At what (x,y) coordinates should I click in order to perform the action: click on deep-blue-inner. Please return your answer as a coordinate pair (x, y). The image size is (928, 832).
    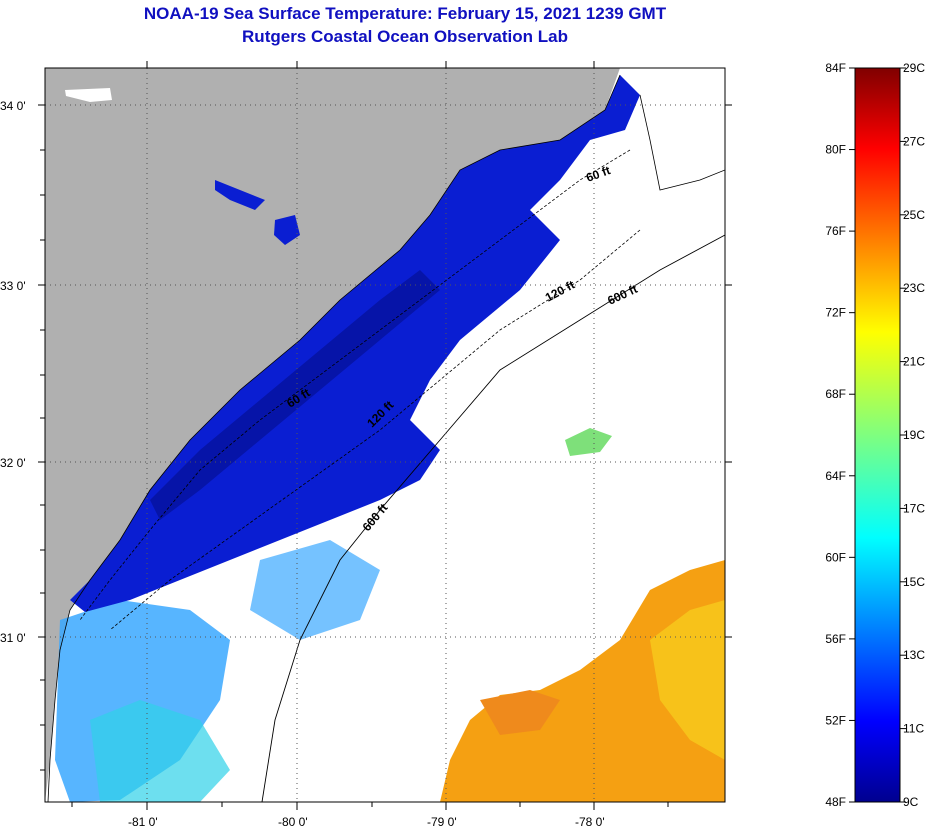
    Looking at the image, I should click on (295, 395).